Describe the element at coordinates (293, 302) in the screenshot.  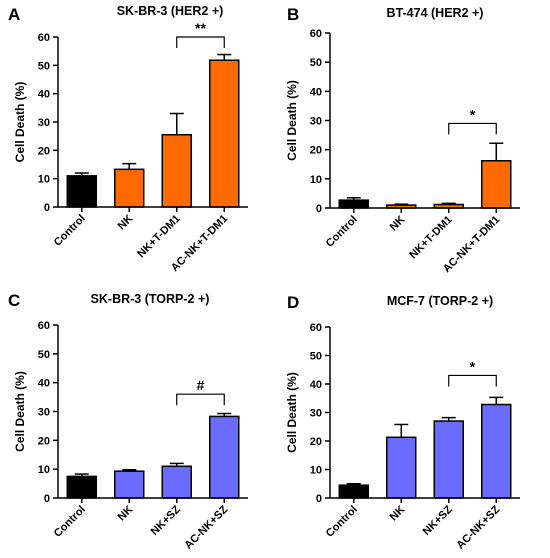
I see `panel-letter: D` at that location.